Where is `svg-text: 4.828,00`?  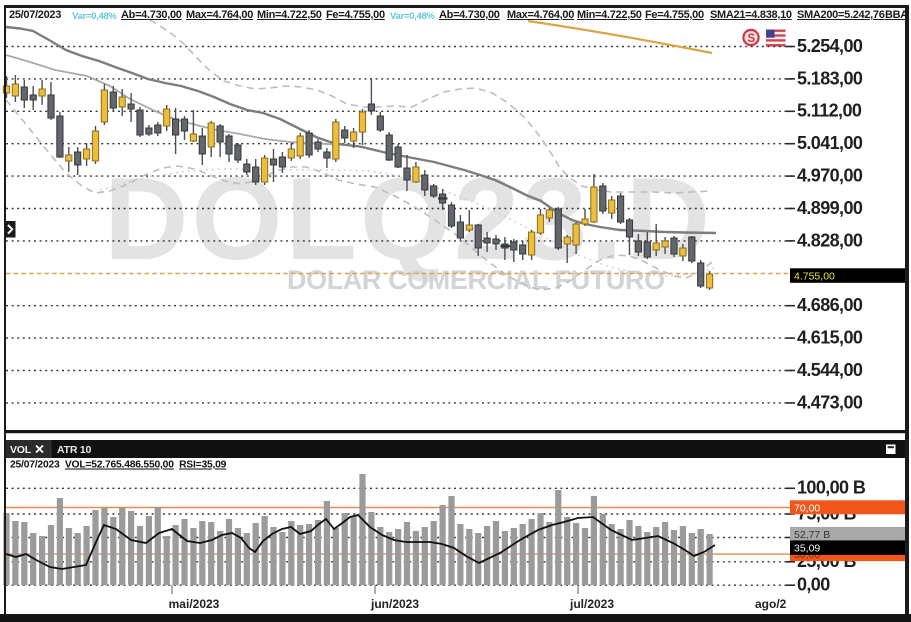
svg-text: 4.828,00 is located at coordinates (830, 240).